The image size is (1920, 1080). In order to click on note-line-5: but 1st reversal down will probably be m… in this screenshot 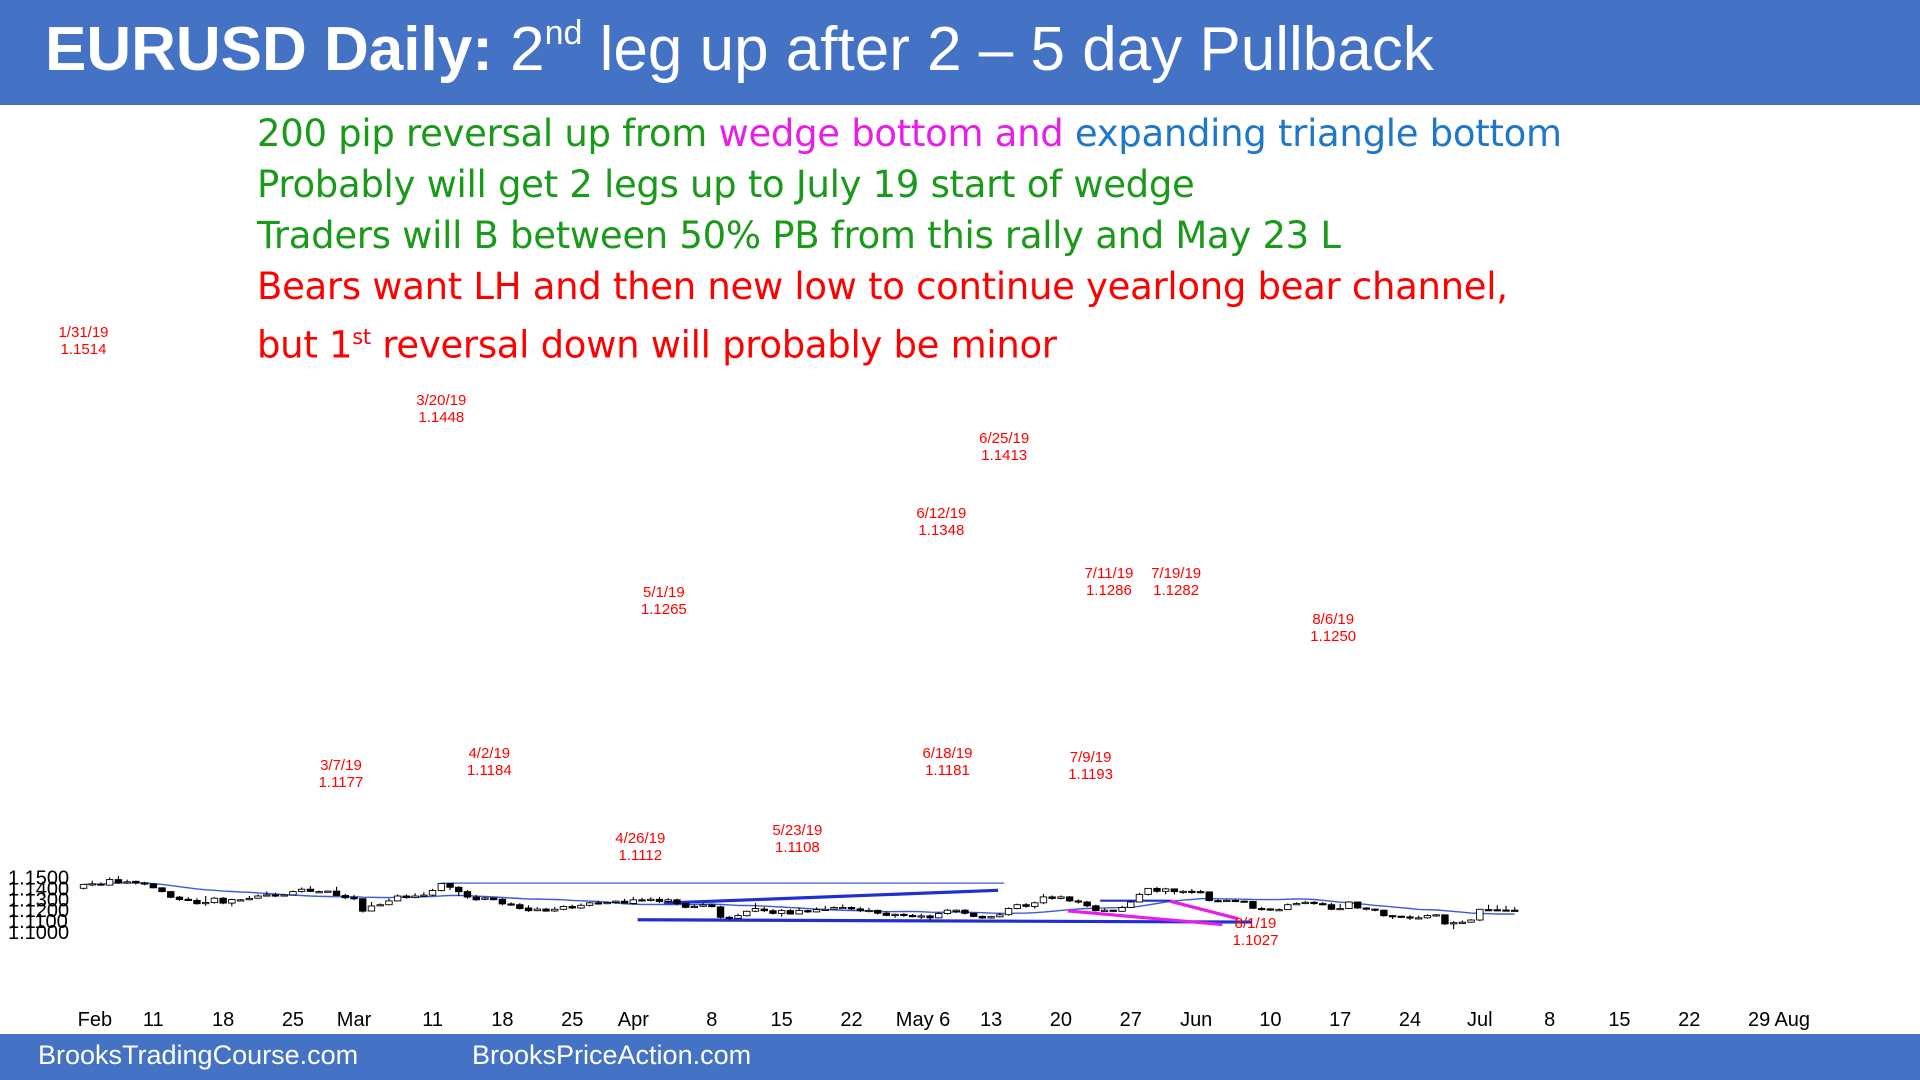, I will do `click(909, 341)`.